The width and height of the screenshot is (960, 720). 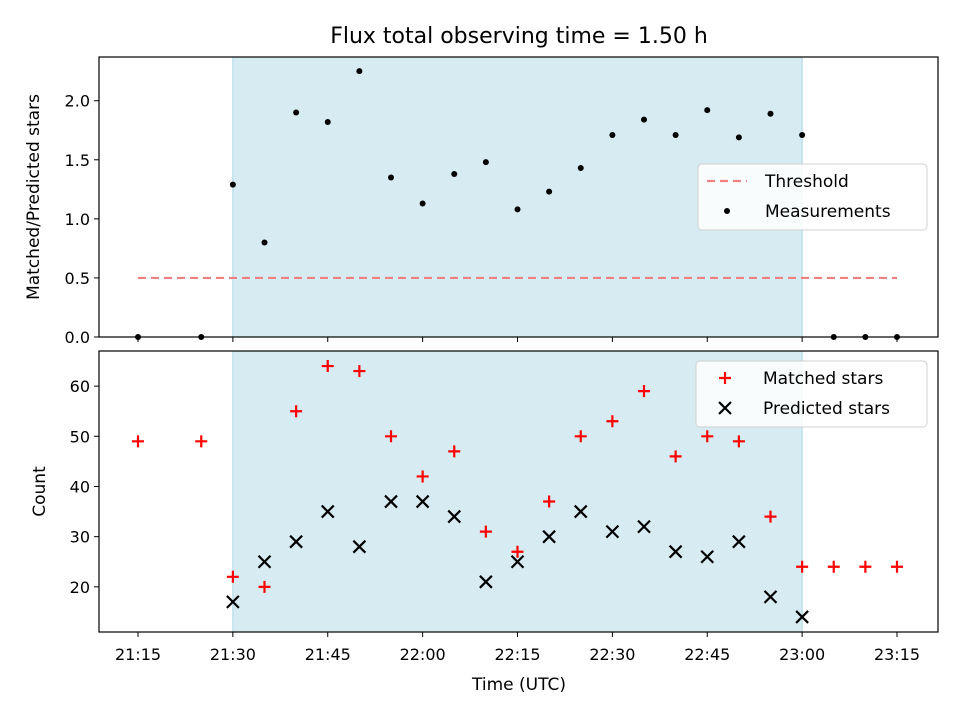 I want to click on chart-title: Flux total observing time = 1.50 h, so click(x=519, y=36).